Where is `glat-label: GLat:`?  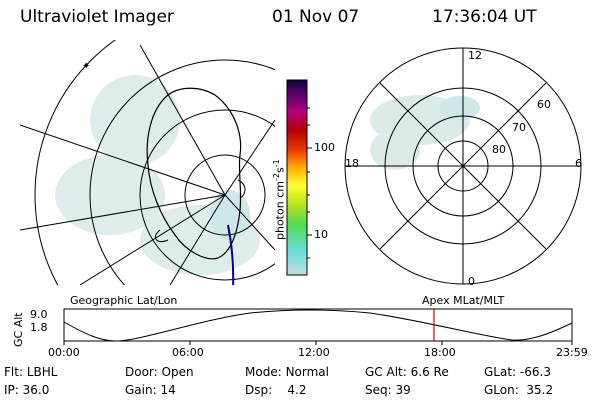 glat-label: GLat: is located at coordinates (500, 372).